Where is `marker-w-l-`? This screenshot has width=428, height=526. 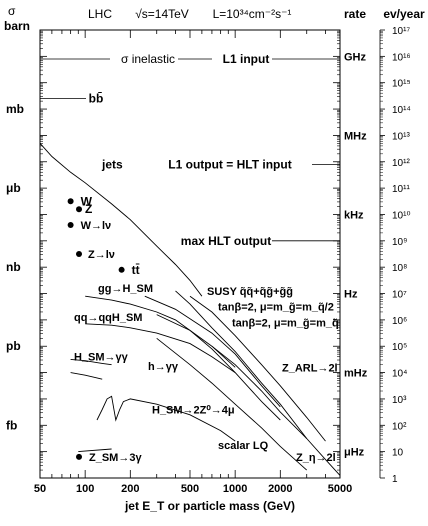 marker-w-l- is located at coordinates (70, 225).